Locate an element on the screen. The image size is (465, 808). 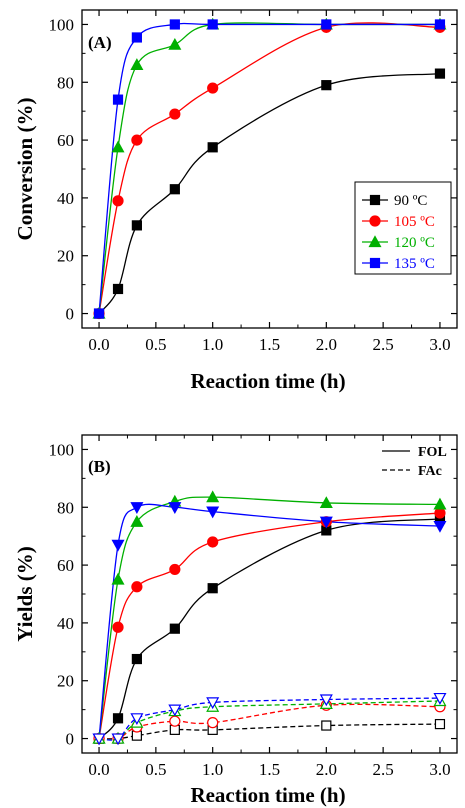
x-tick-label: 3.0 is located at coordinates (439, 344).